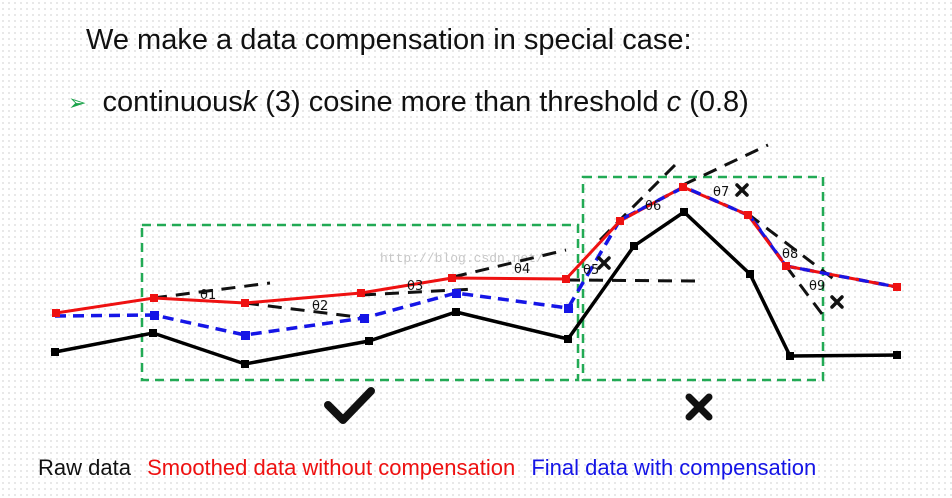  I want to click on theta-label-6: θ6, so click(653, 206).